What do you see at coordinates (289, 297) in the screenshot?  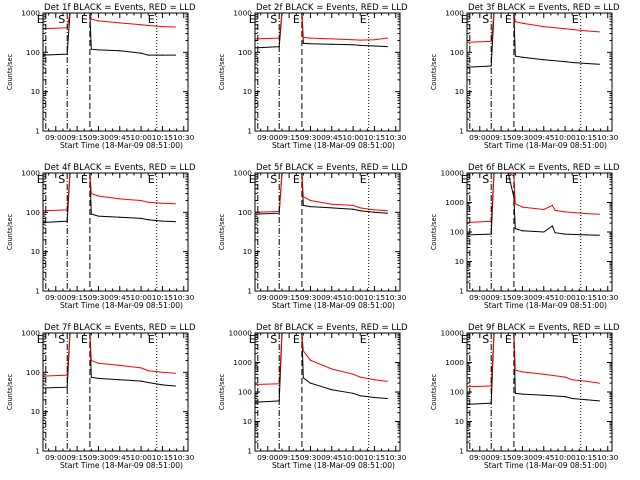 I see `x-tick-label: 09:15` at bounding box center [289, 297].